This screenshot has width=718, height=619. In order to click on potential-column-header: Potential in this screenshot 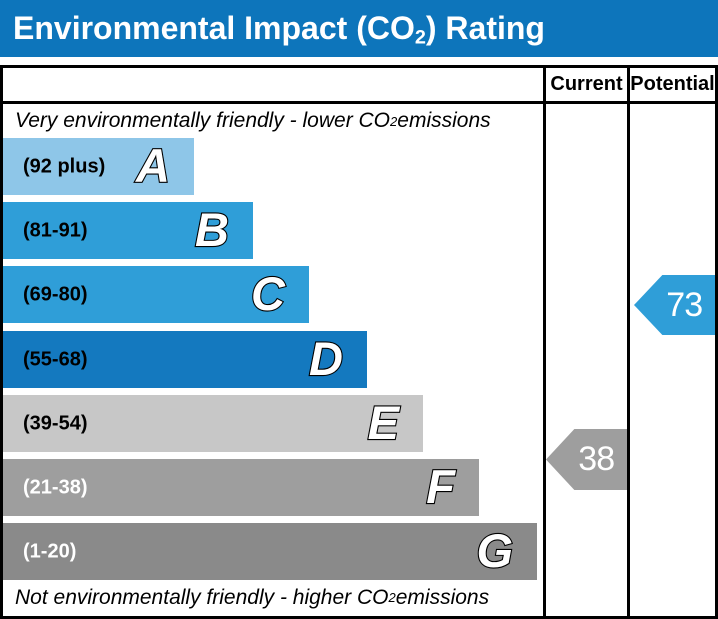, I will do `click(672, 84)`.